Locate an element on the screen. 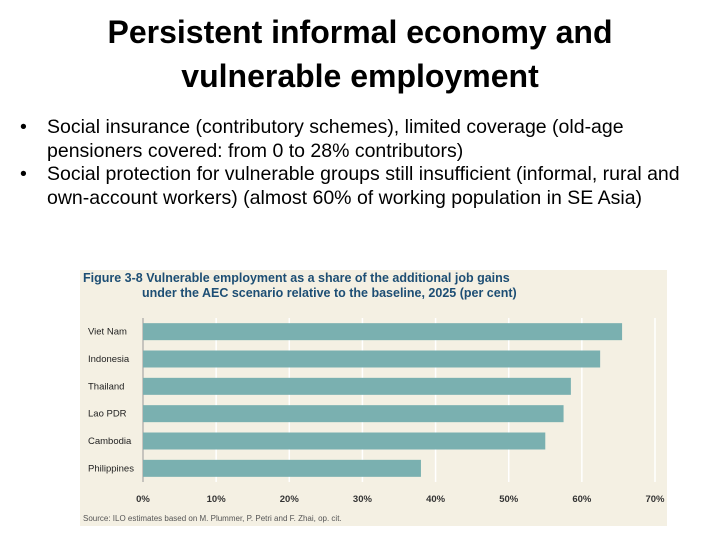 The image size is (720, 540). bar-indonesia is located at coordinates (372, 359).